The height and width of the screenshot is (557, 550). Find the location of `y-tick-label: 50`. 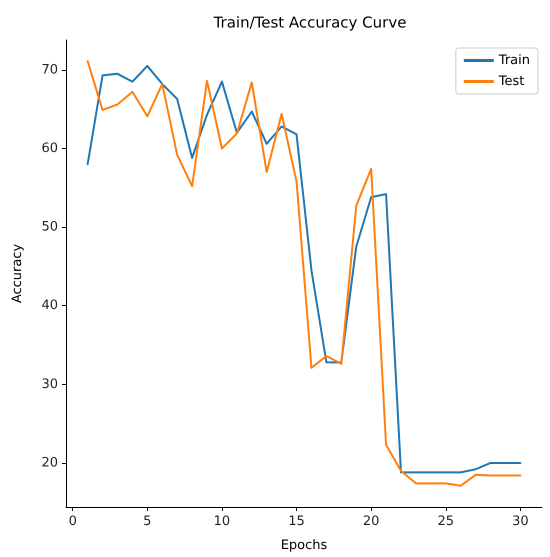

y-tick-label: 50 is located at coordinates (49, 227).